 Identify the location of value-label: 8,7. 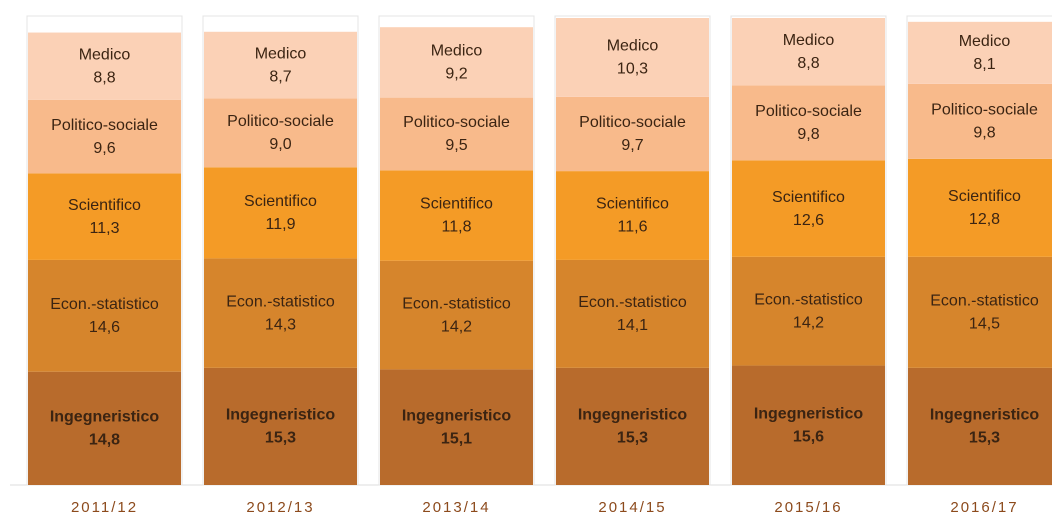
(280, 76).